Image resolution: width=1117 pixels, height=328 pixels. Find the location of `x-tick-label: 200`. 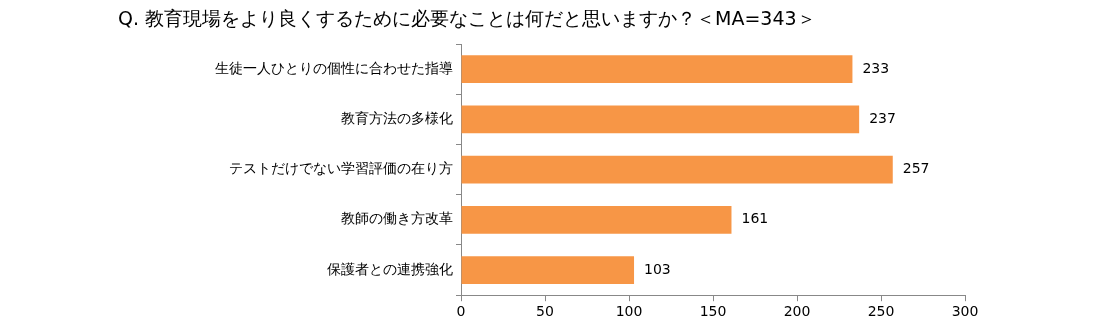

x-tick-label: 200 is located at coordinates (797, 311).